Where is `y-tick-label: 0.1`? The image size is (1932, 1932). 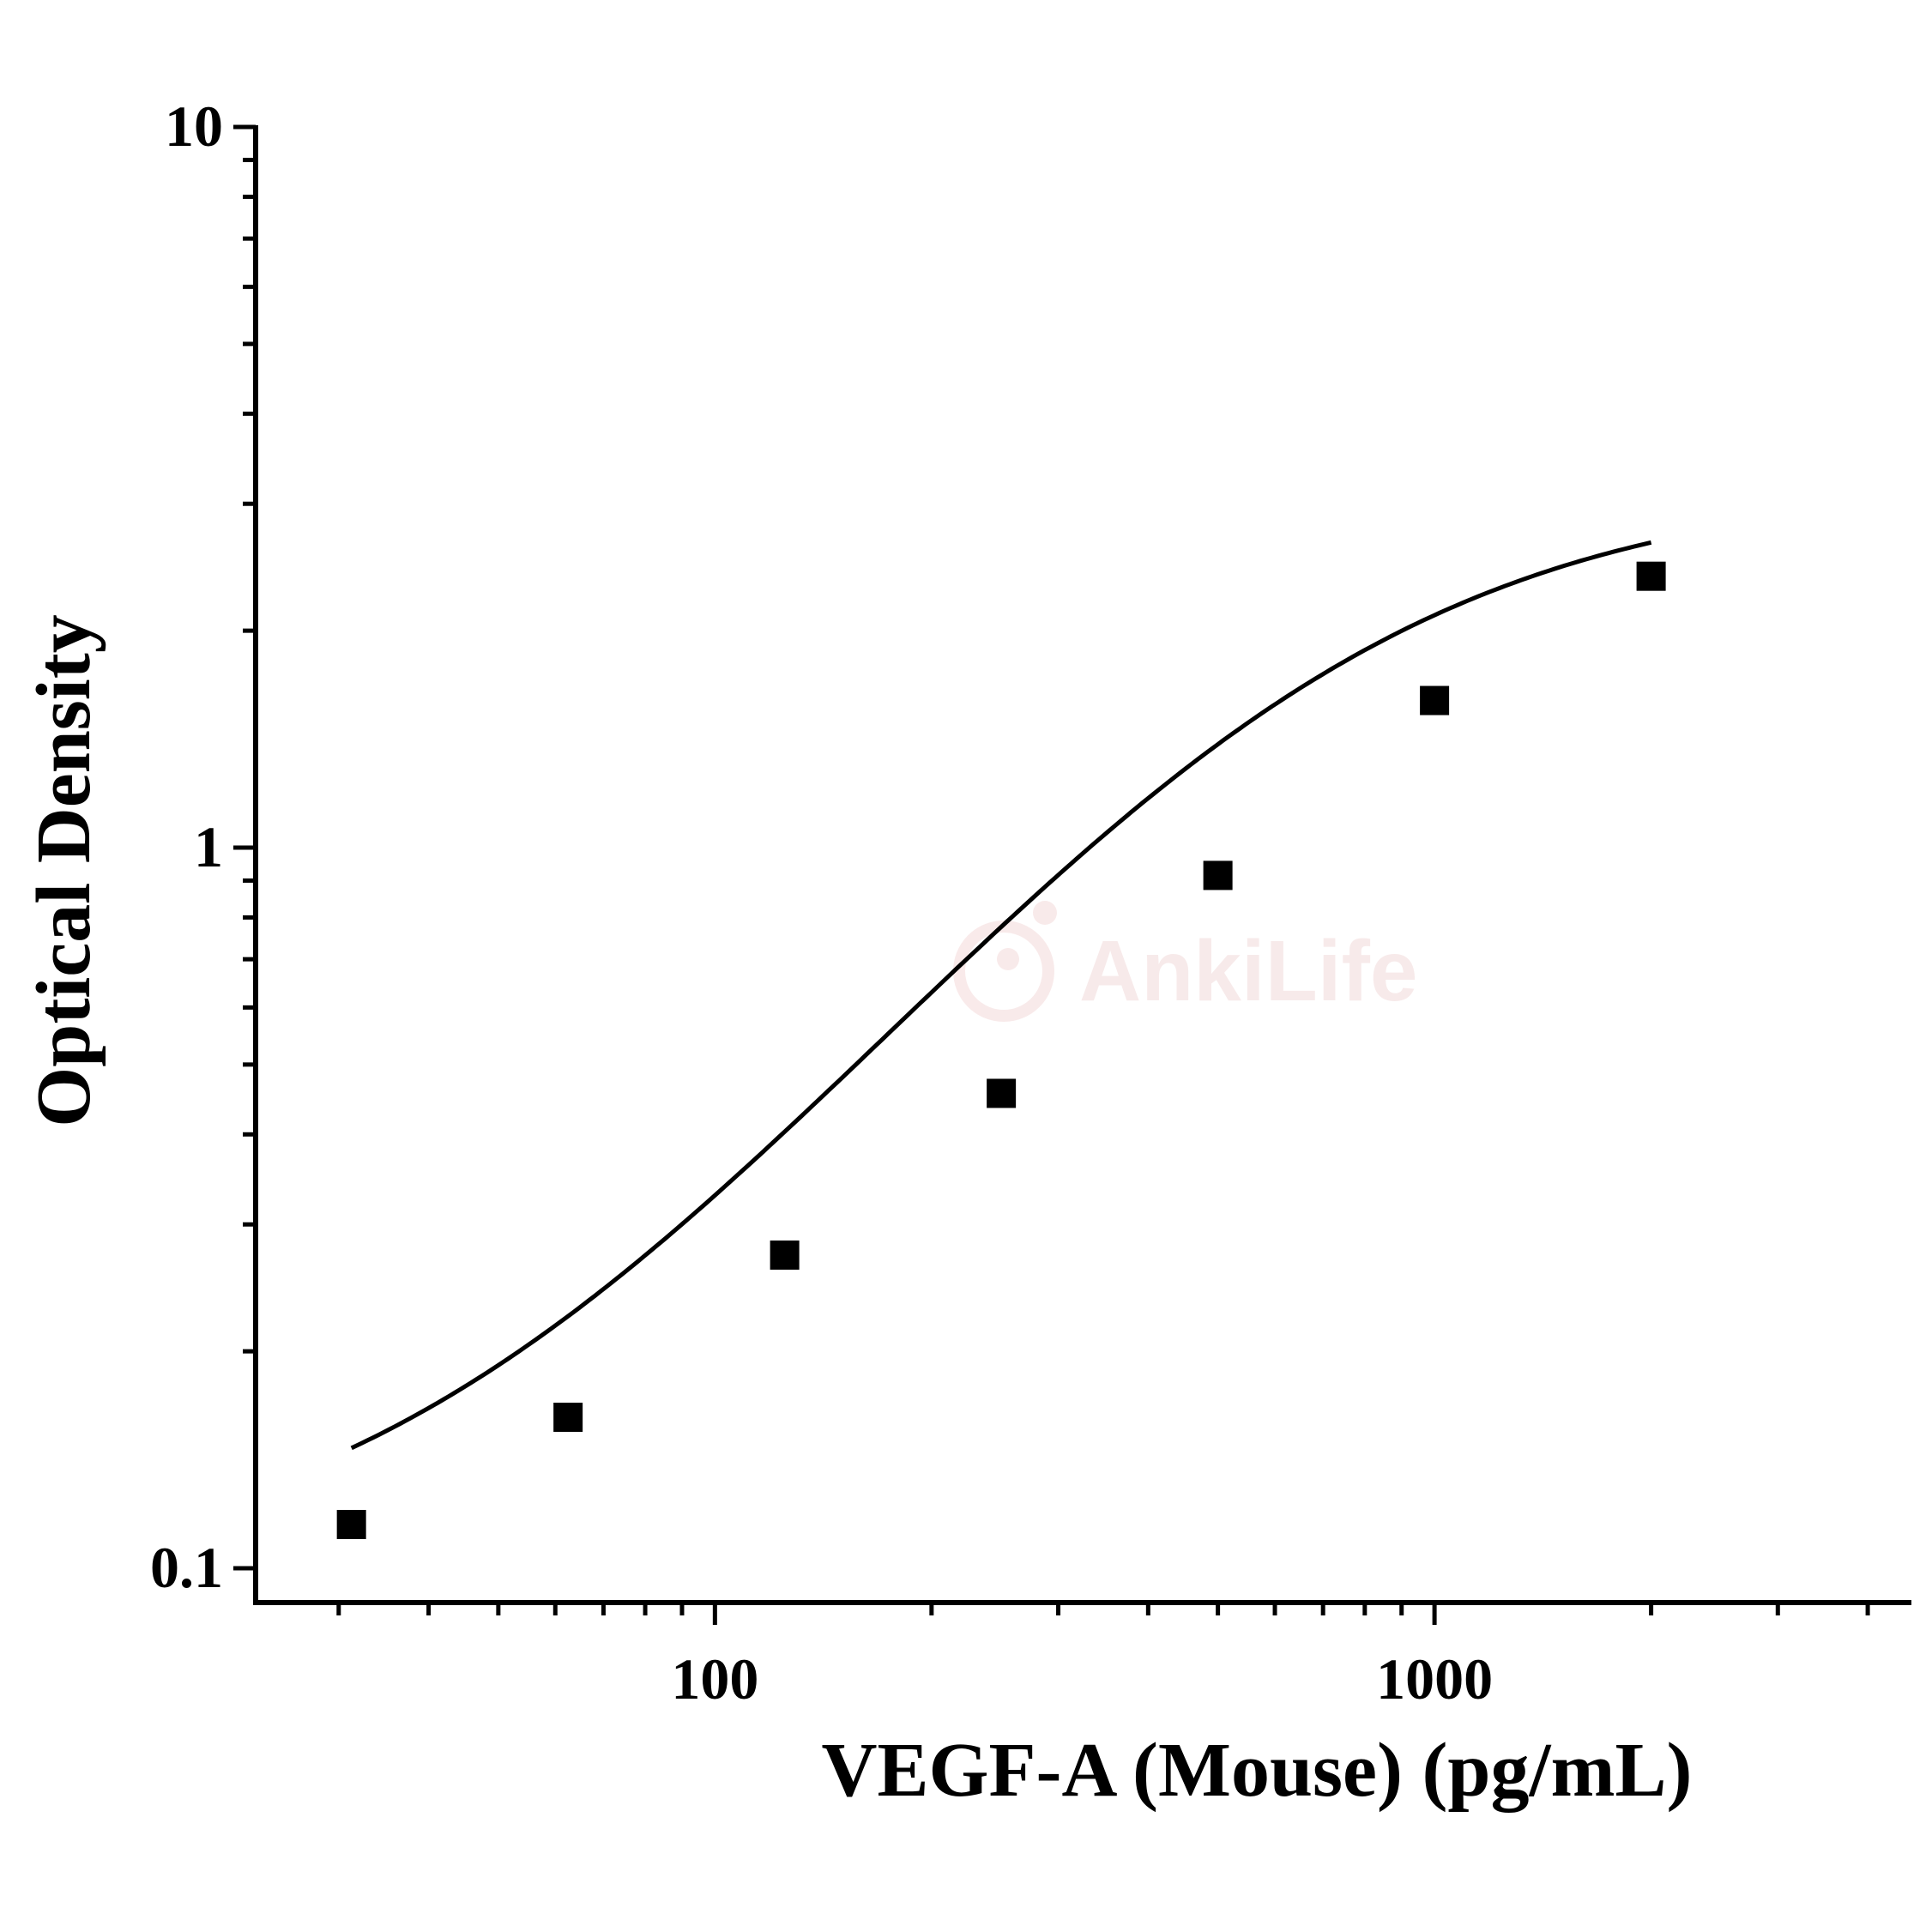 y-tick-label: 0.1 is located at coordinates (186, 1567).